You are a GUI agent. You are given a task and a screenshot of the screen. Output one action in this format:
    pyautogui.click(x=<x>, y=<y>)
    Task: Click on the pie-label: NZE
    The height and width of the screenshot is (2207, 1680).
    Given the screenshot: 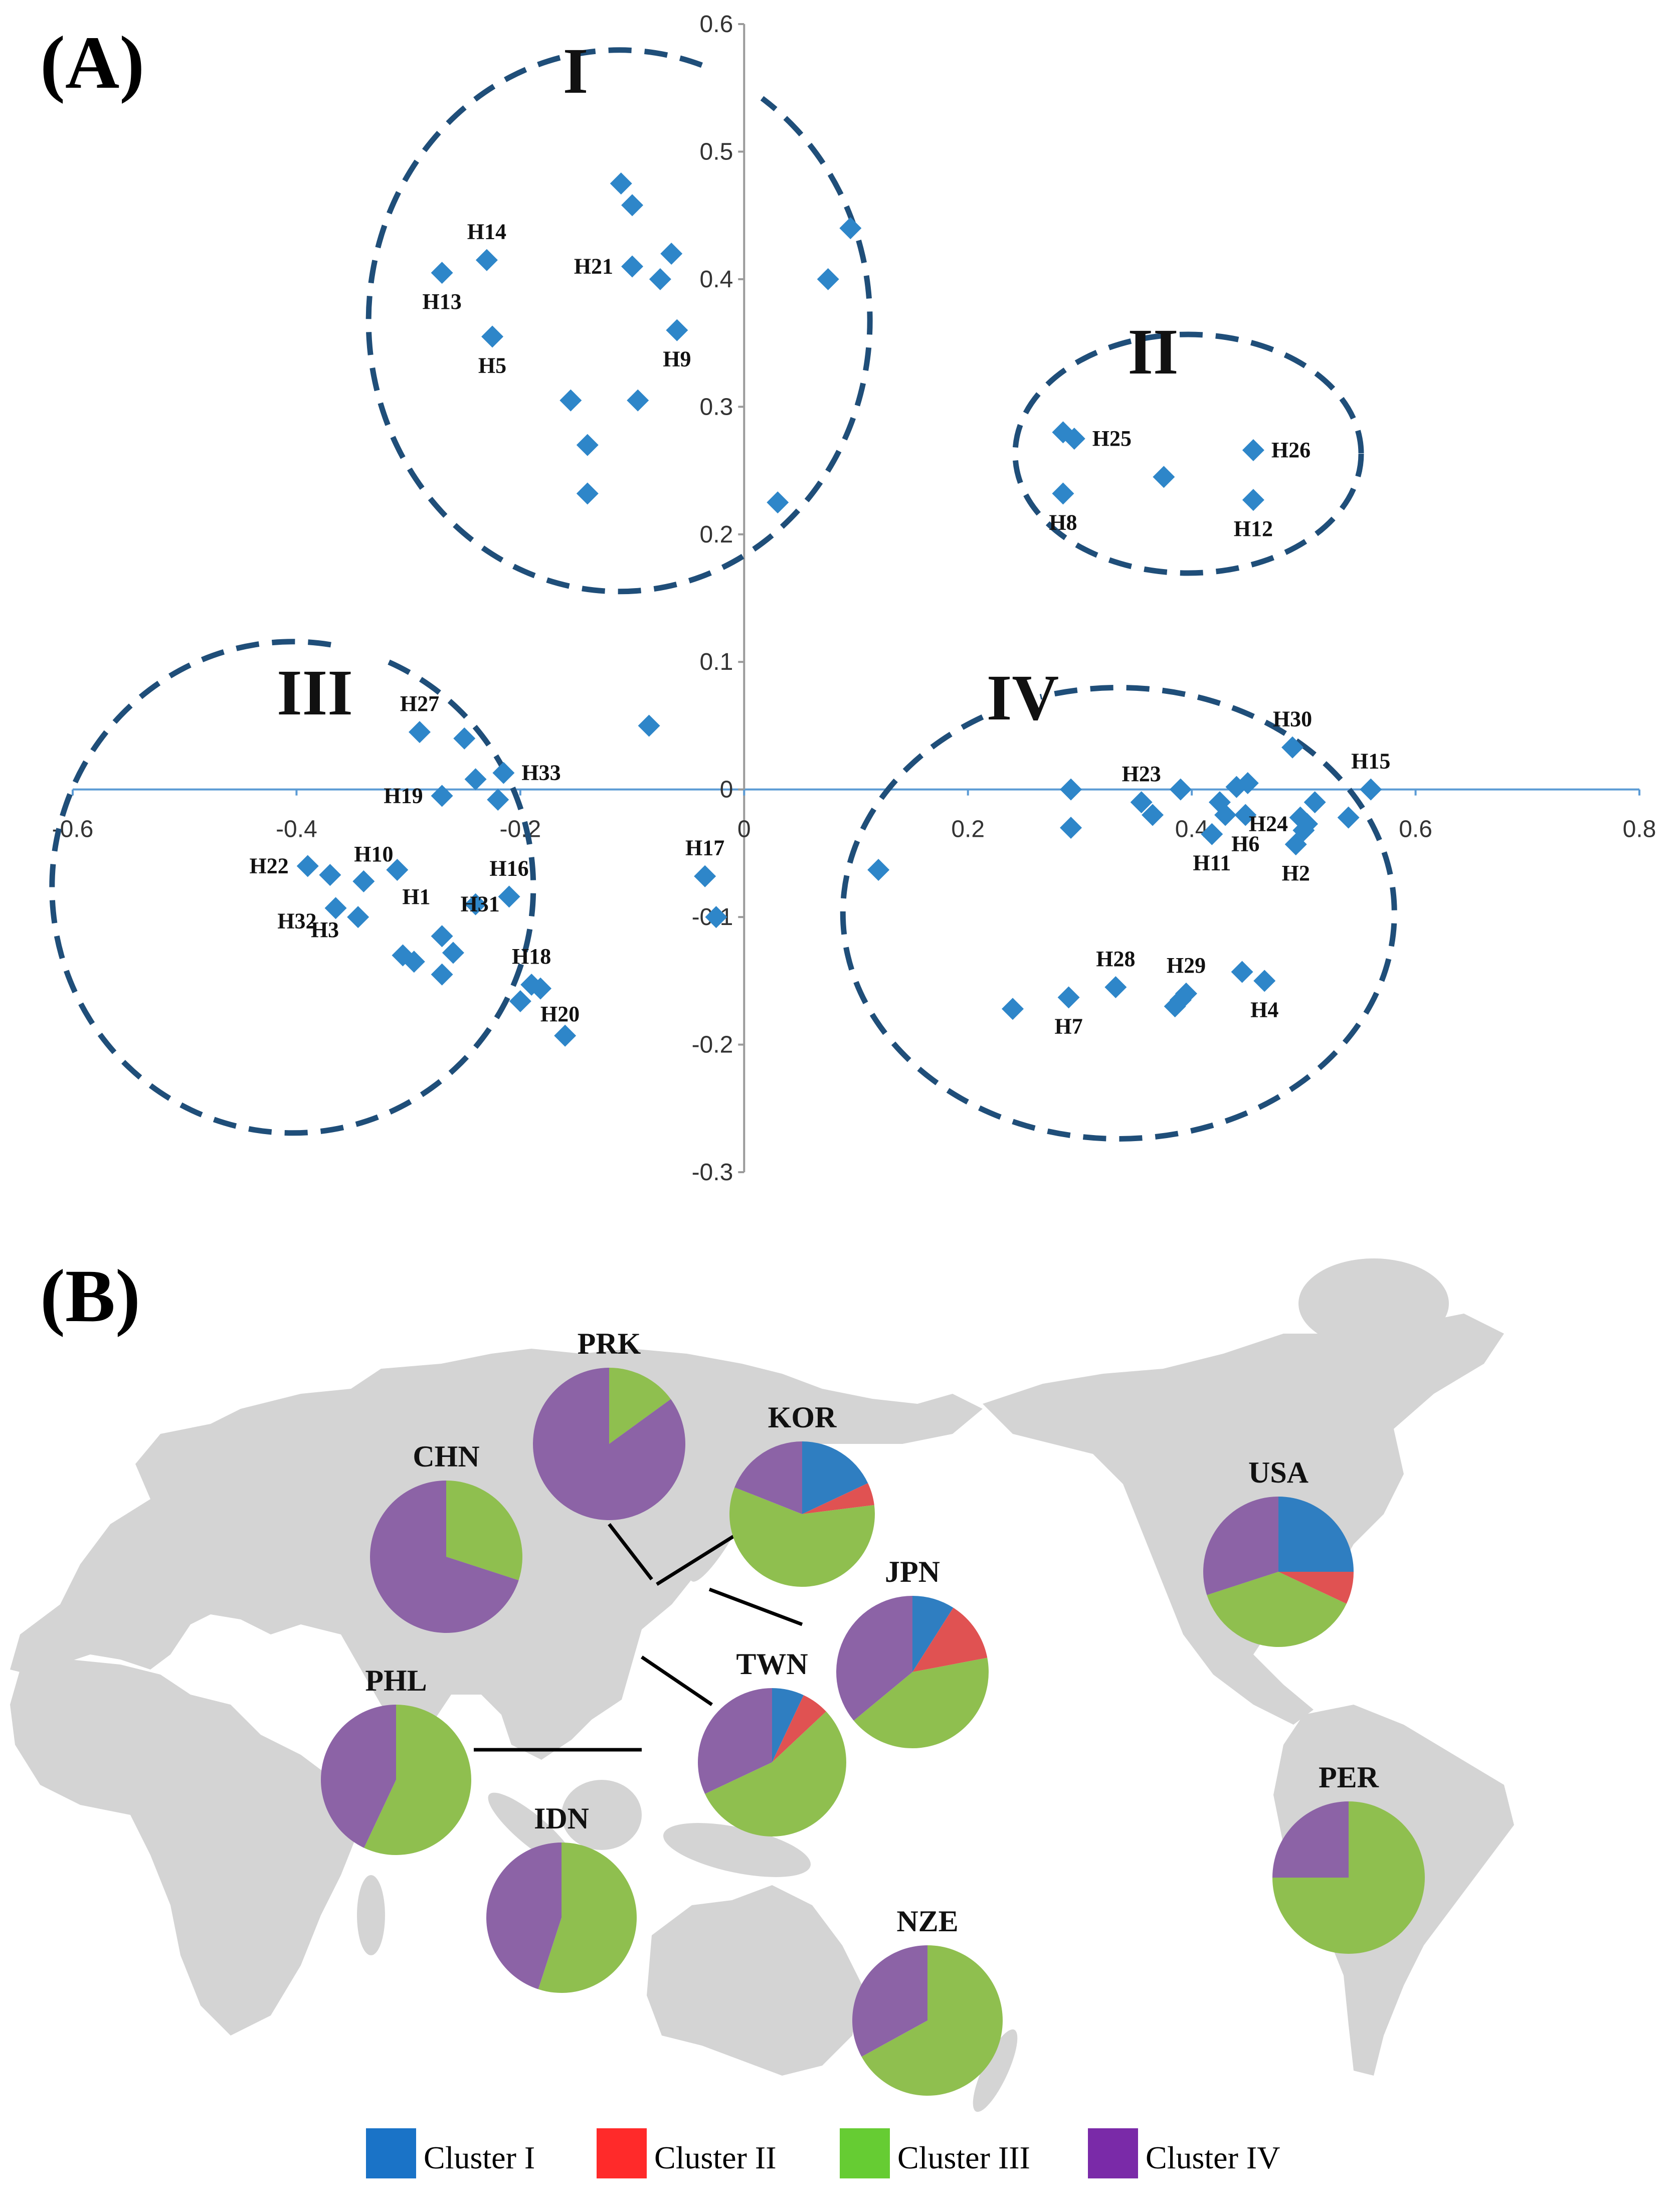 What is the action you would take?
    pyautogui.click(x=927, y=1921)
    